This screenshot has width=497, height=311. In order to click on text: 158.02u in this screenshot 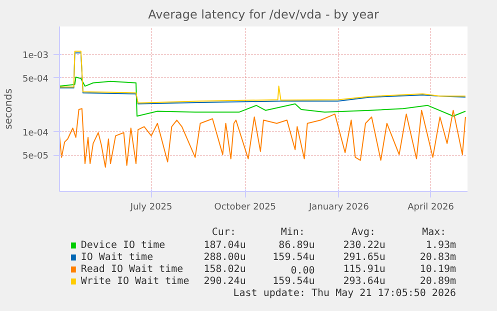, I will do `click(225, 269)`.